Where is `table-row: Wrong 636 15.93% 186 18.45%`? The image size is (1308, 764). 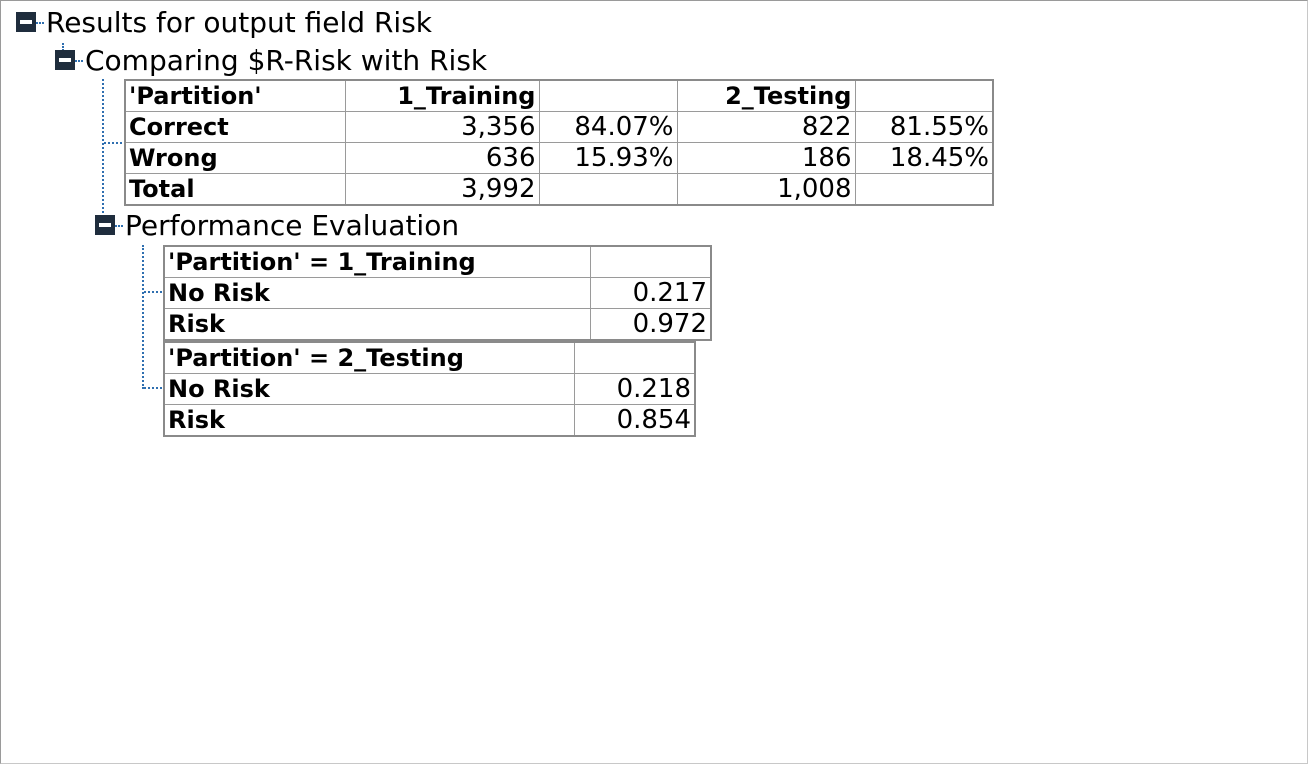 table-row: Wrong 636 15.93% 186 18.45% is located at coordinates (559, 158).